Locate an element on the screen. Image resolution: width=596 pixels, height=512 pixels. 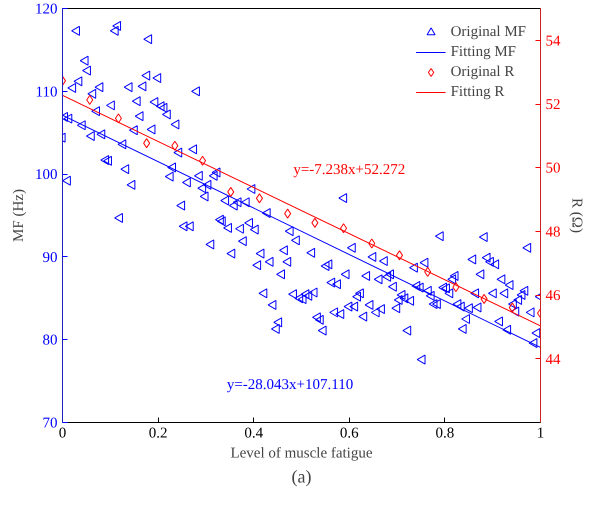
y2-tick-label: 48 is located at coordinates (553, 232).